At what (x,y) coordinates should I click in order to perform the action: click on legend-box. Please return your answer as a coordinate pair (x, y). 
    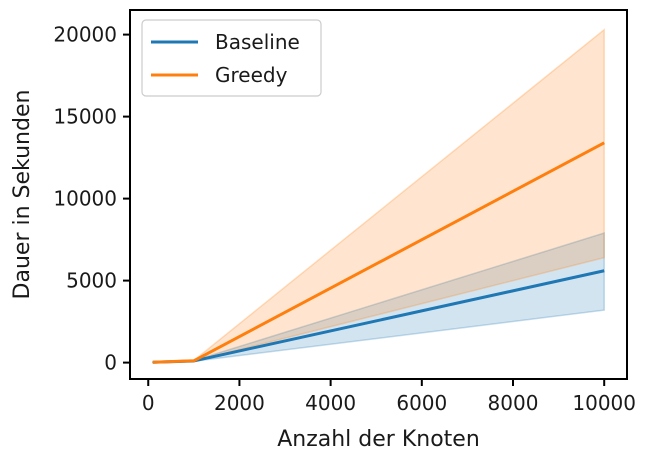
    Looking at the image, I should click on (231, 58).